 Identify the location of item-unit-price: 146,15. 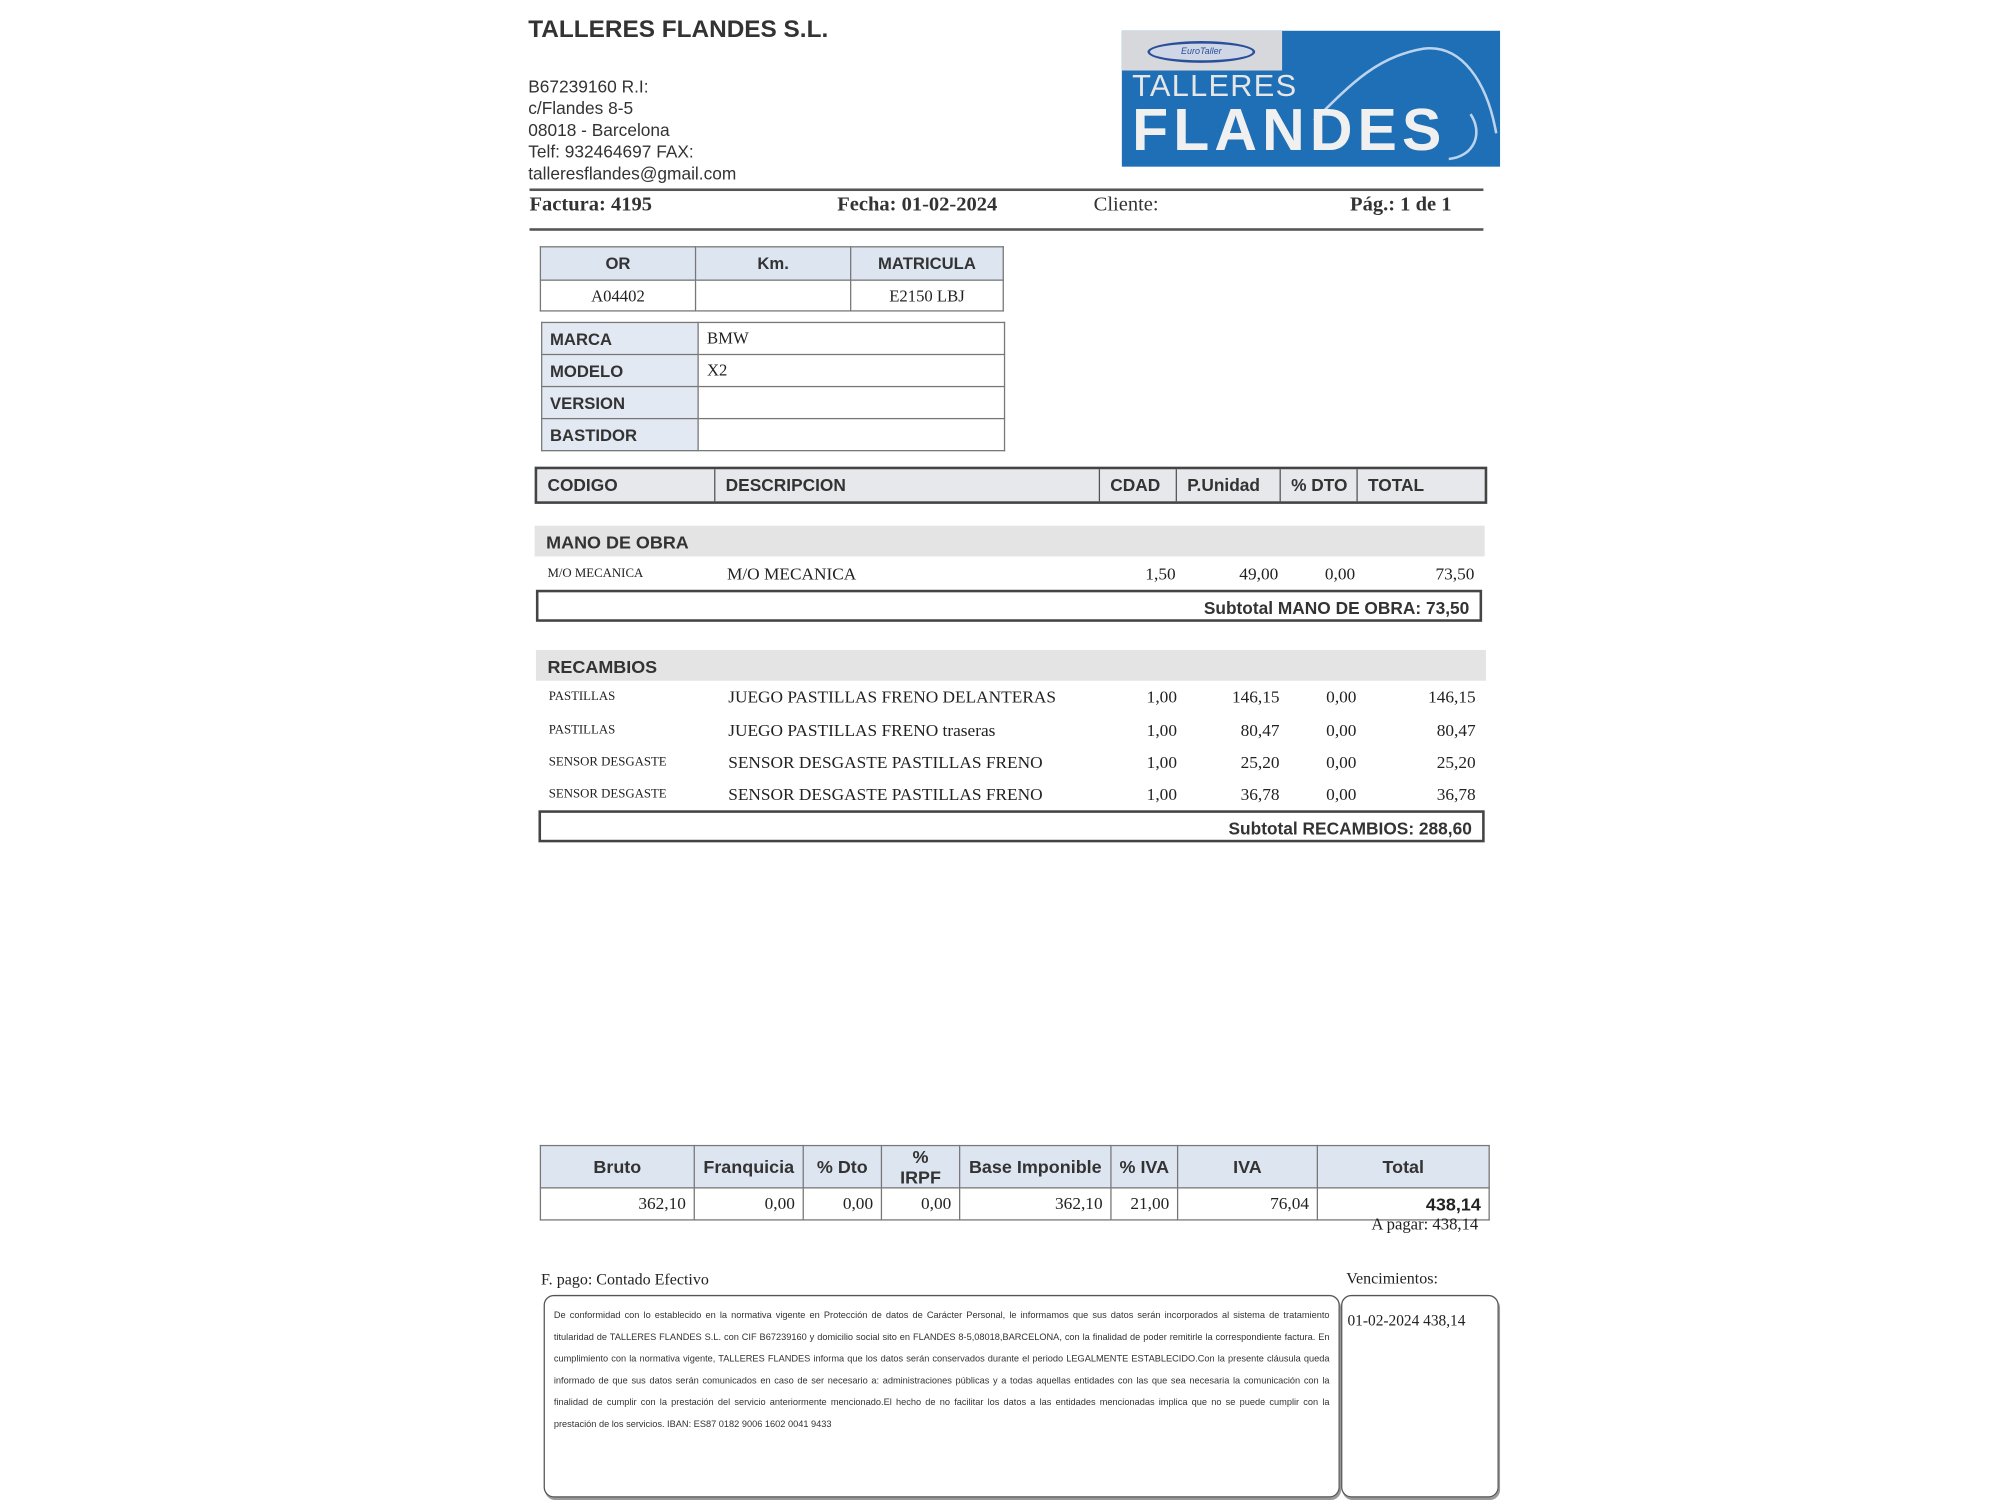
(1255, 697).